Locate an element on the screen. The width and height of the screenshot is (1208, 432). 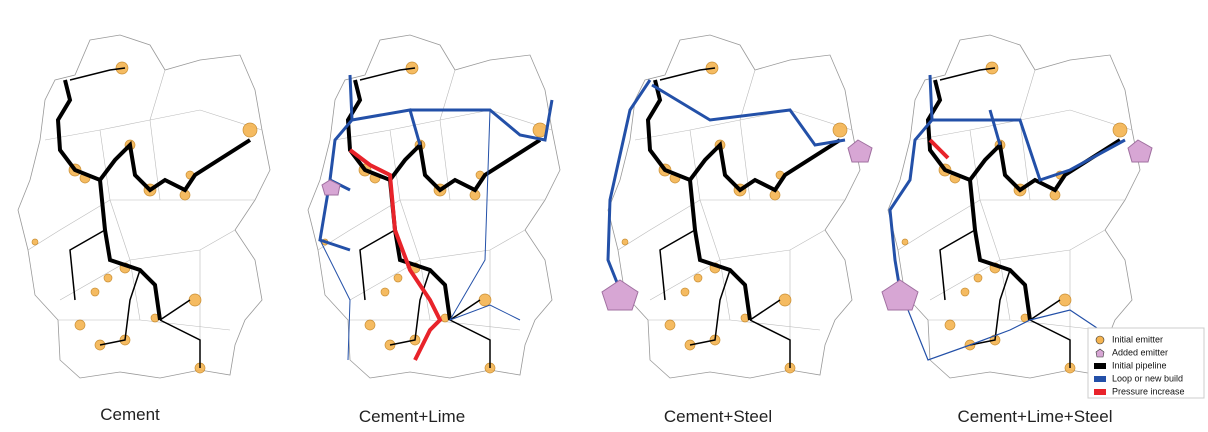
panel-caption: Cement+Steel is located at coordinates (718, 416).